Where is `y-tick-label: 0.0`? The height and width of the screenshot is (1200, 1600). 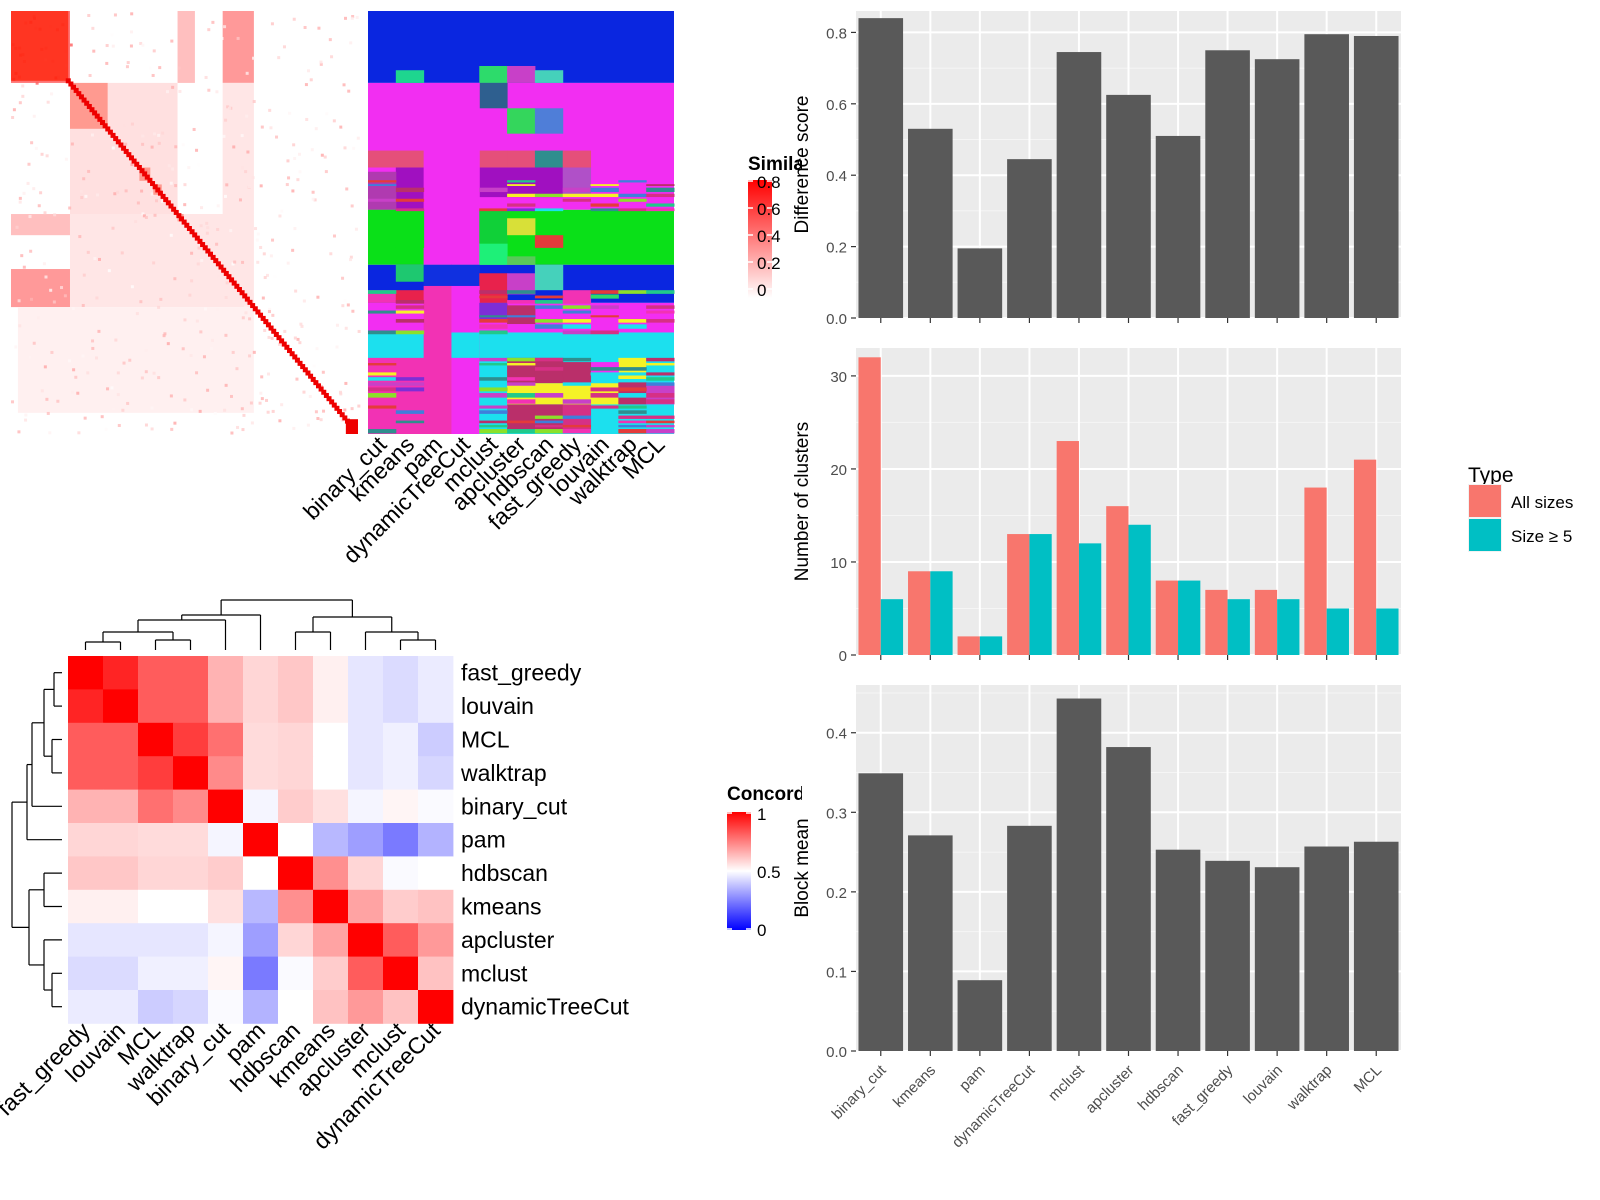 y-tick-label: 0.0 is located at coordinates (836, 319).